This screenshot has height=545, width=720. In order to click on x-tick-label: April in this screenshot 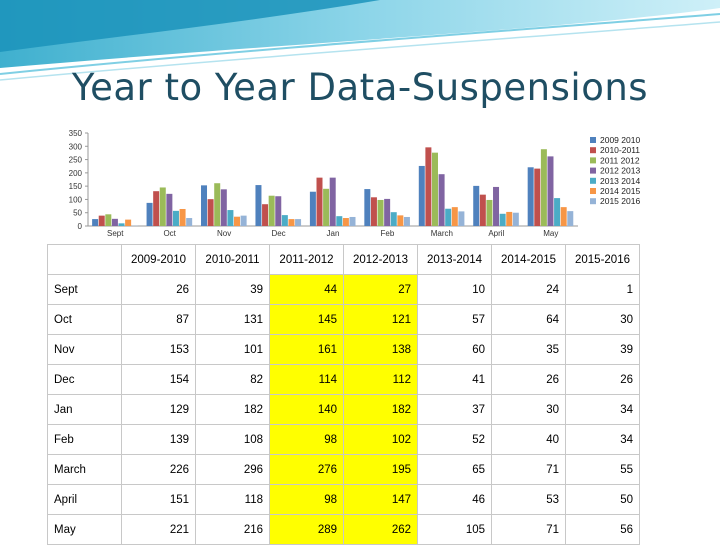, I will do `click(496, 233)`.